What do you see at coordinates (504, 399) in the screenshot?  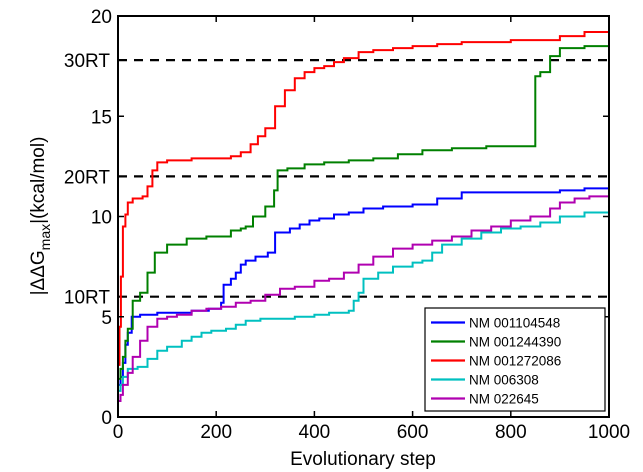 I see `legend-label-4: NM 022645` at bounding box center [504, 399].